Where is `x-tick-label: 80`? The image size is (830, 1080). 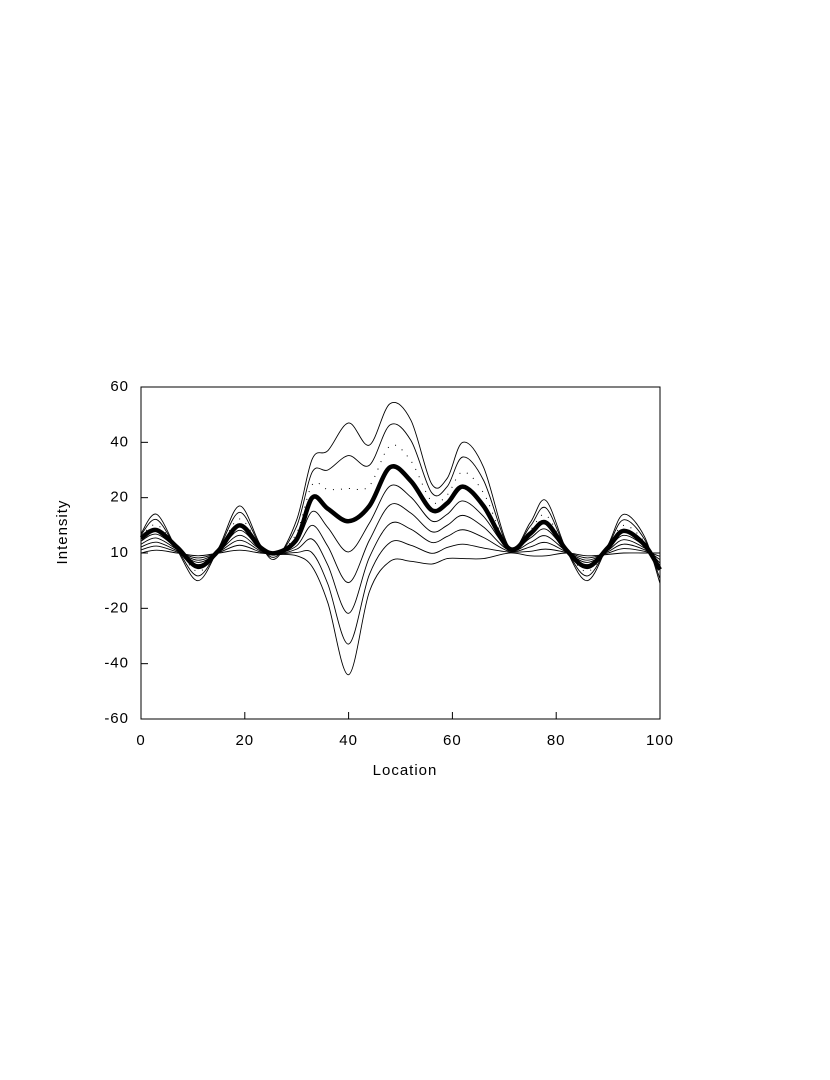
x-tick-label: 80 is located at coordinates (556, 740).